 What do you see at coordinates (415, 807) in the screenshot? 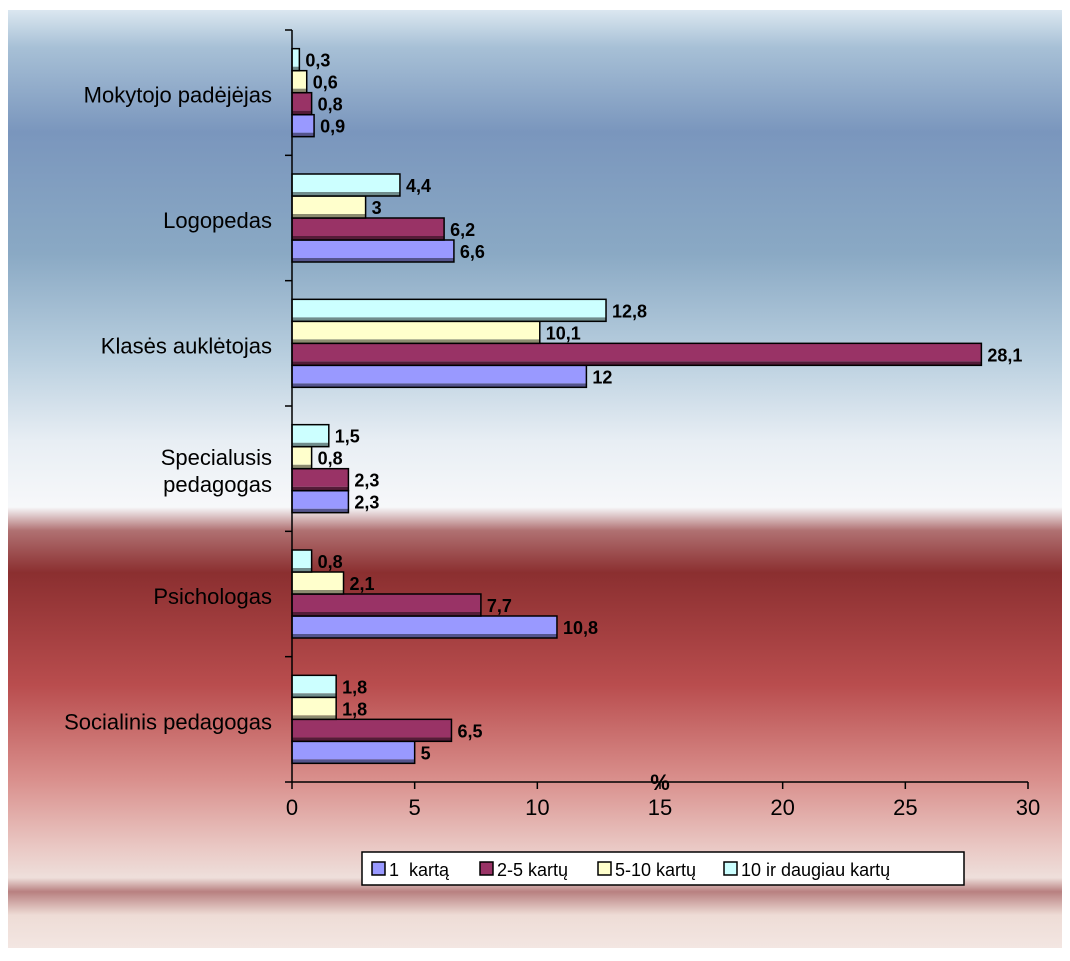
I see `x-tick-label: 5` at bounding box center [415, 807].